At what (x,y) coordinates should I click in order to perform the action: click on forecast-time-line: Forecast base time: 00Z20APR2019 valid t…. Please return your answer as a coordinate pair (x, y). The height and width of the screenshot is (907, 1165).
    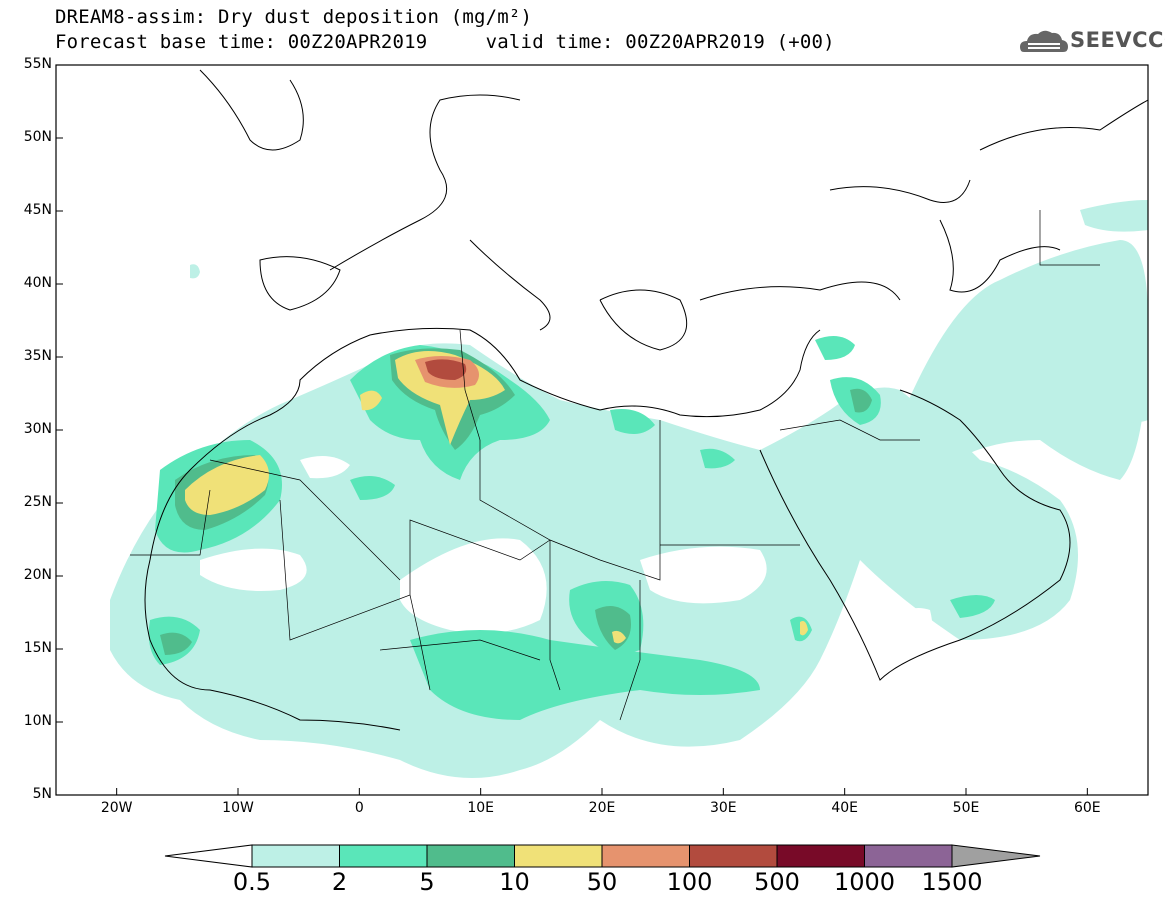
    Looking at the image, I should click on (445, 42).